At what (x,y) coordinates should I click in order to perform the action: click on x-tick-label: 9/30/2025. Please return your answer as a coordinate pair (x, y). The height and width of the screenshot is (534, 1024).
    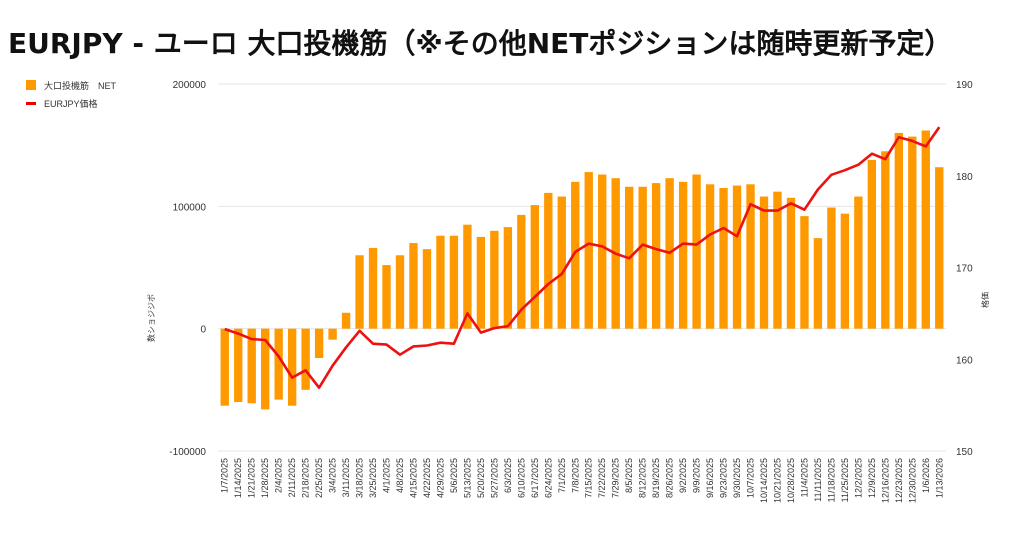
    Looking at the image, I should click on (737, 478).